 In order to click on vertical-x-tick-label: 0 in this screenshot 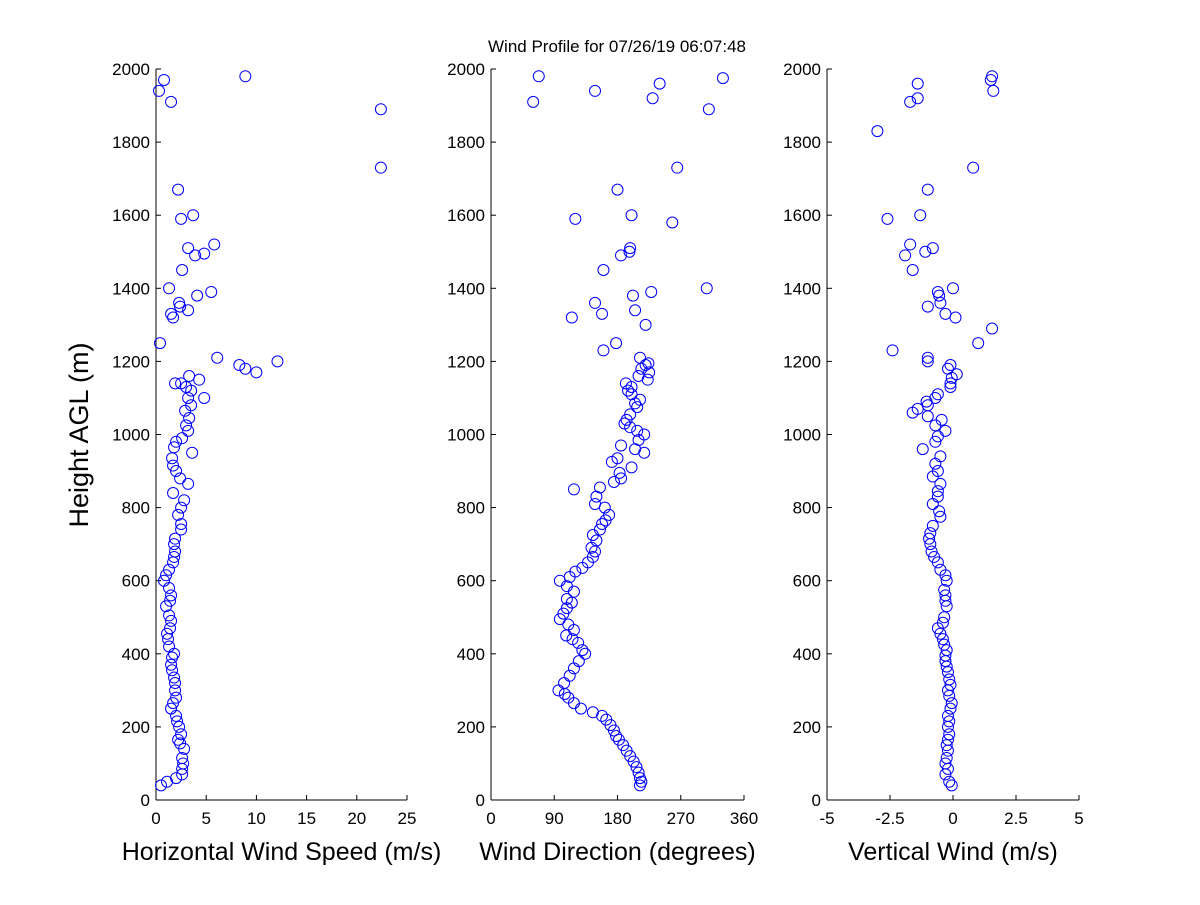, I will do `click(952, 818)`.